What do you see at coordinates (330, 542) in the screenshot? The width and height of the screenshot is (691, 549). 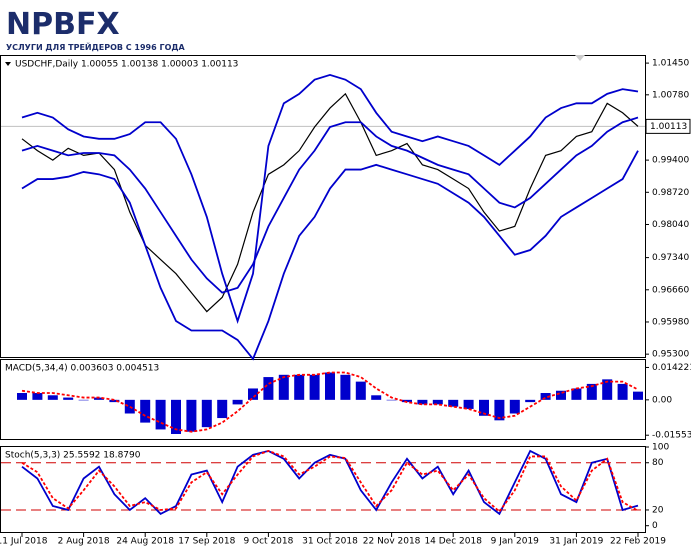 I see `x-tick-label: 31 Oct 2018` at bounding box center [330, 542].